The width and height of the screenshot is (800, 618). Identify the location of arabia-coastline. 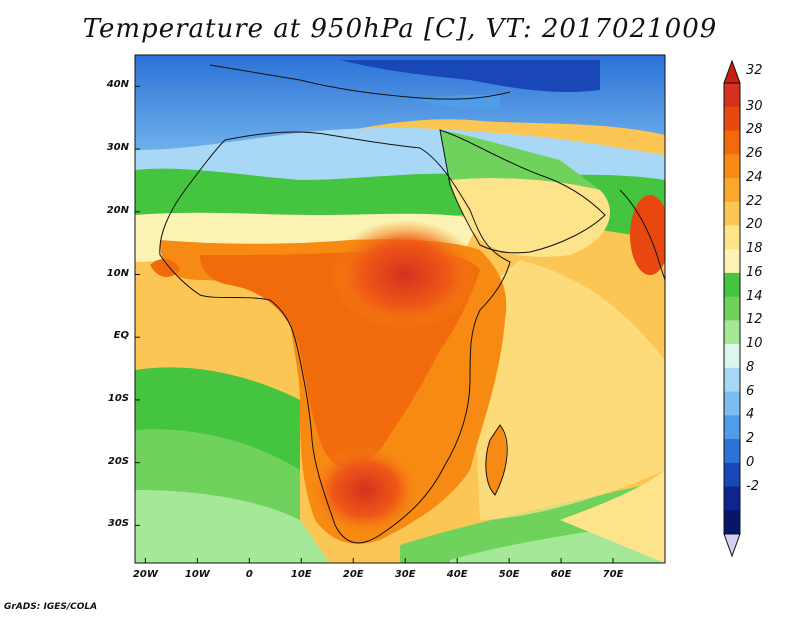
(522, 191).